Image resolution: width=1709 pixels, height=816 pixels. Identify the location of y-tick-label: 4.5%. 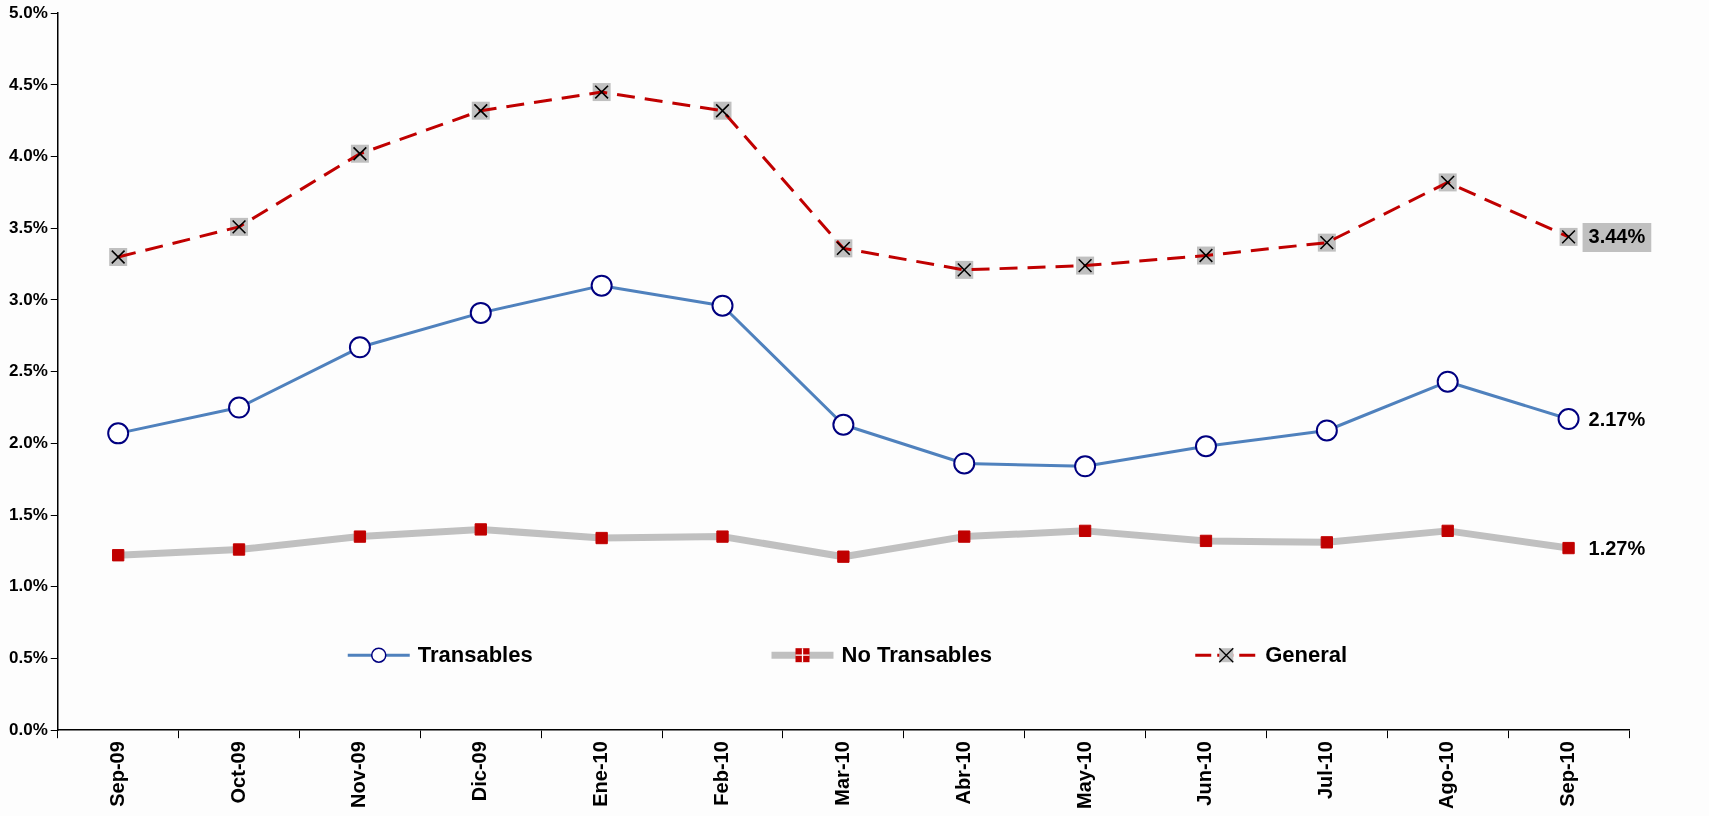
(28, 84).